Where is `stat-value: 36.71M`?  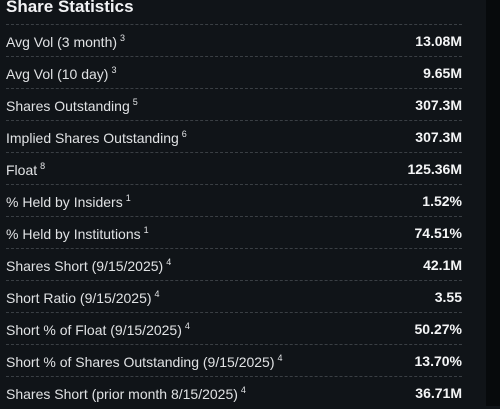
stat-value: 36.71M is located at coordinates (438, 393).